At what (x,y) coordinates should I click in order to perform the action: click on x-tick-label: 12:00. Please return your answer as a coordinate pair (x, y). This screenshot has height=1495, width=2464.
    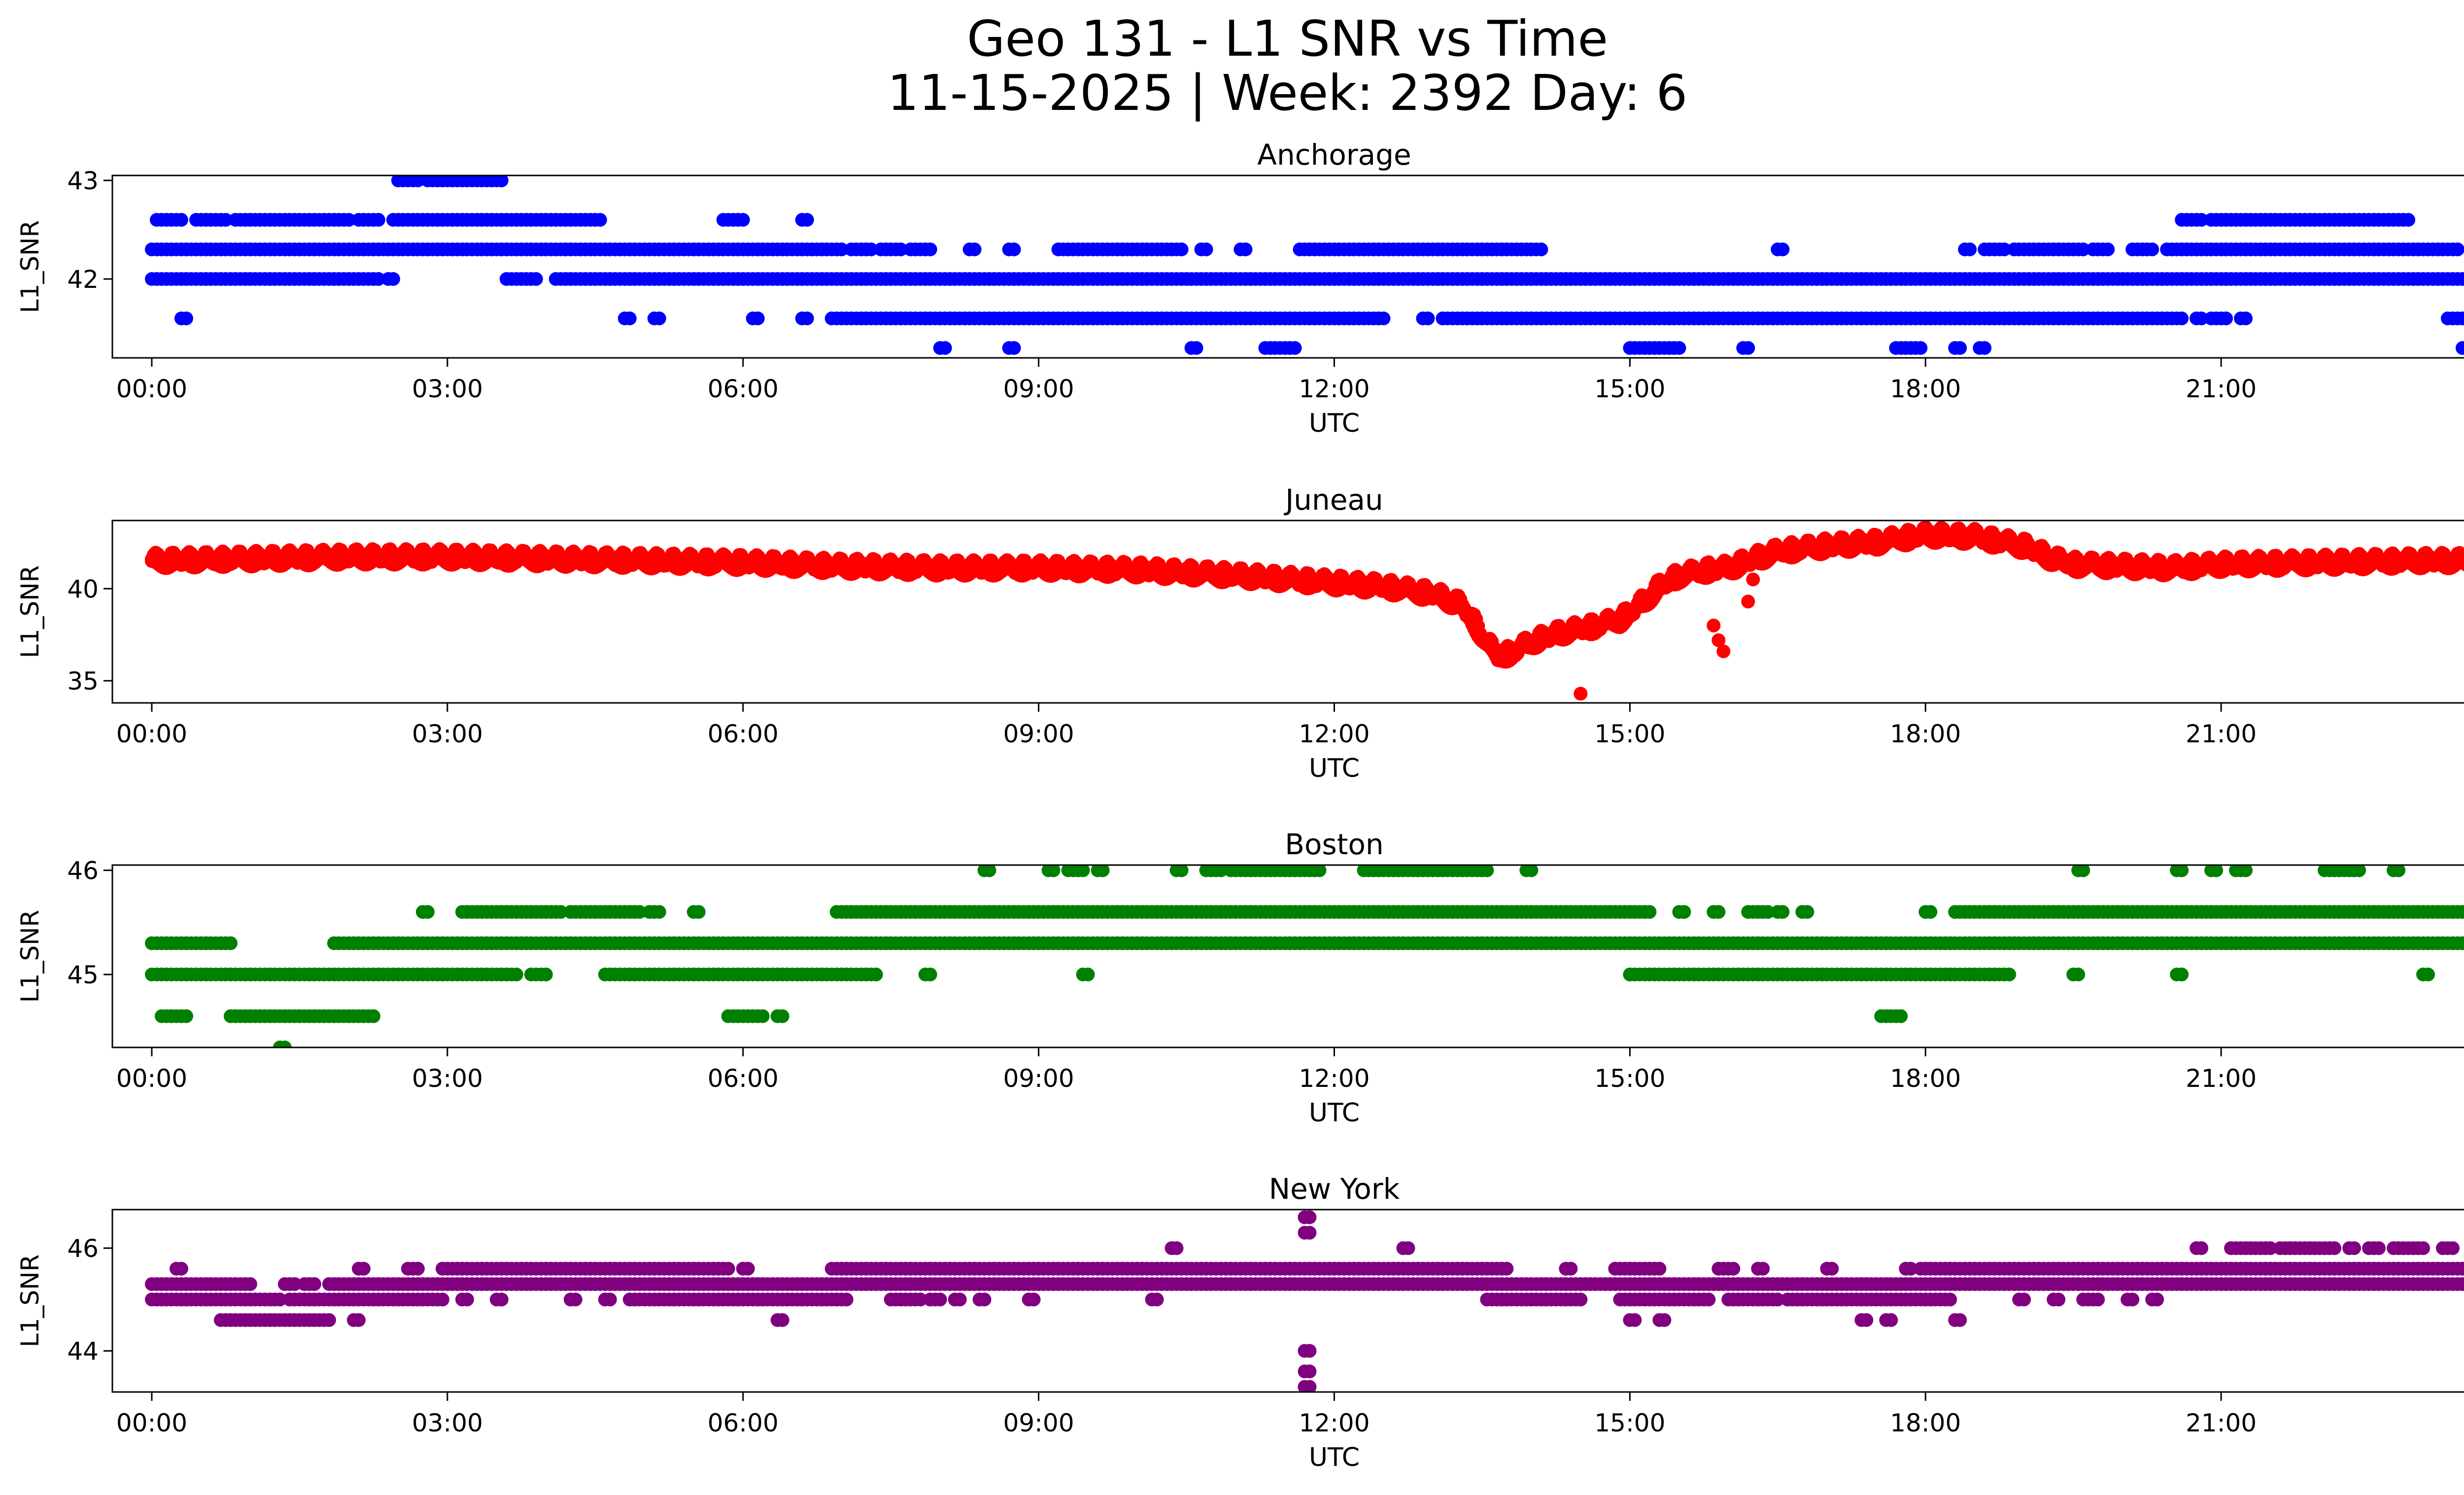
    Looking at the image, I should click on (1334, 1078).